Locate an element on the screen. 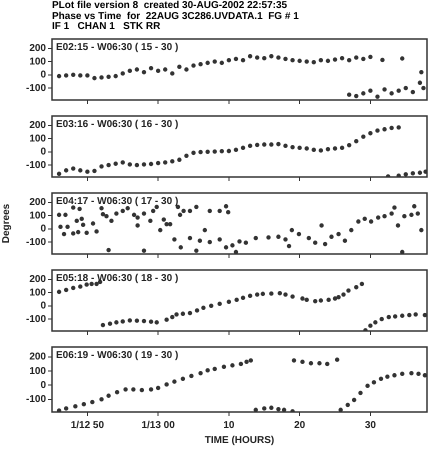 This screenshot has height=450, width=432. chart-title: E04:17 - W06:30 ( 17 - 30 ) is located at coordinates (117, 201).